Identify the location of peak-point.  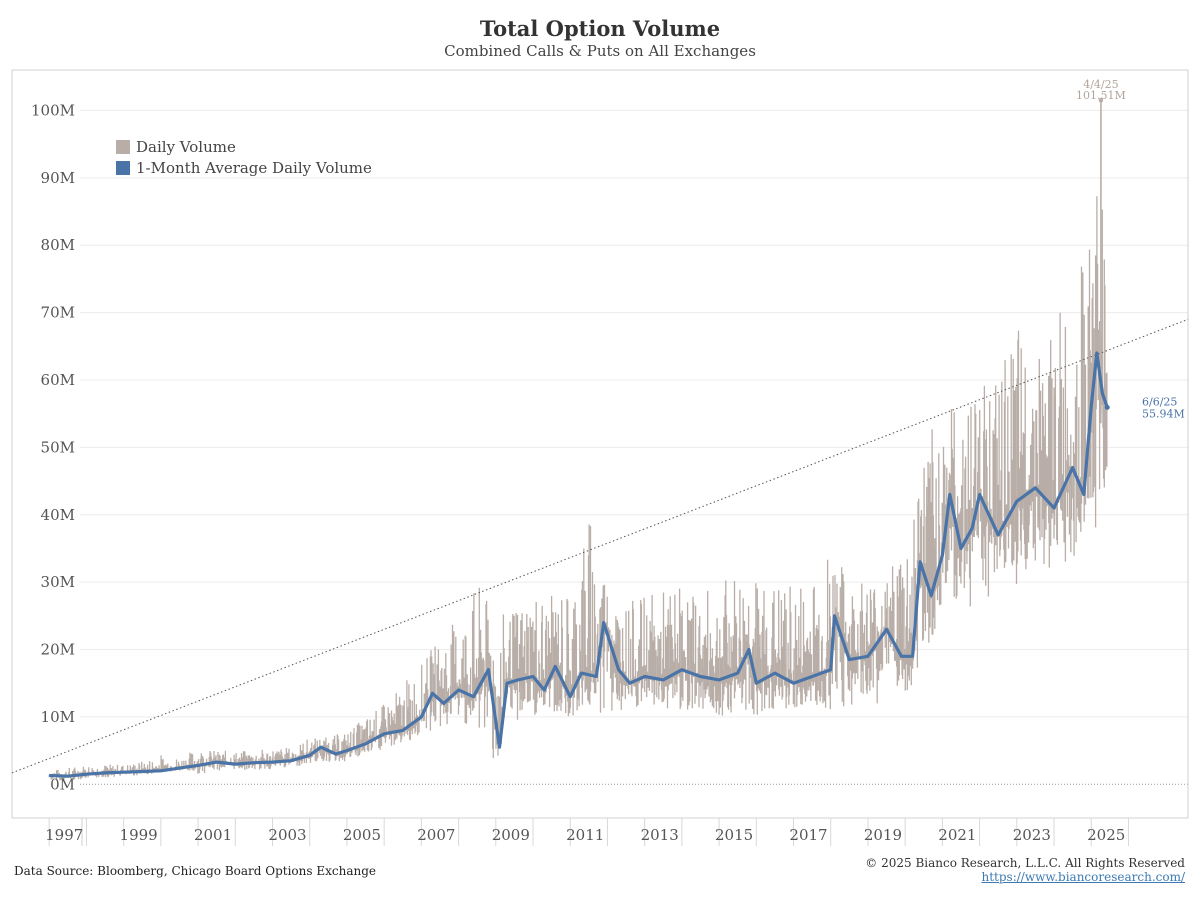
(1101, 100).